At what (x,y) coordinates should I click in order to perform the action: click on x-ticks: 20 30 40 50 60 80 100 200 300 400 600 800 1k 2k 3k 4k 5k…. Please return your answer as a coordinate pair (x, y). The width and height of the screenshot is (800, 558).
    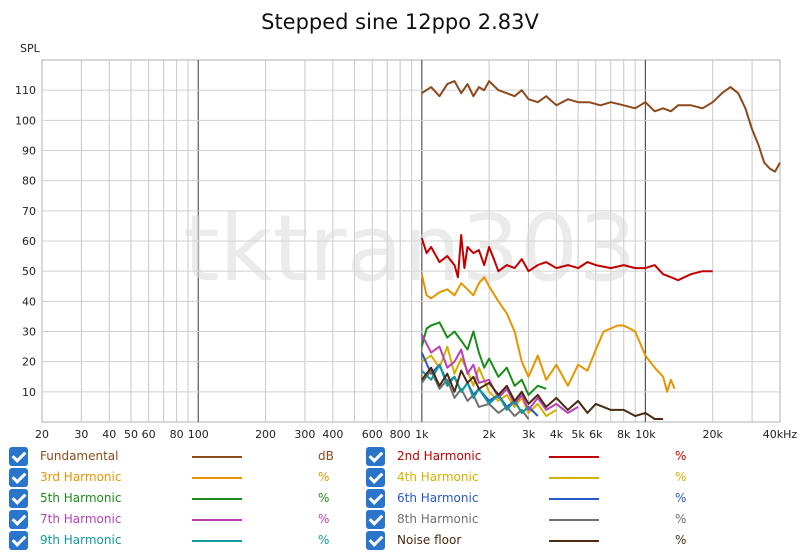
    Looking at the image, I should click on (416, 434).